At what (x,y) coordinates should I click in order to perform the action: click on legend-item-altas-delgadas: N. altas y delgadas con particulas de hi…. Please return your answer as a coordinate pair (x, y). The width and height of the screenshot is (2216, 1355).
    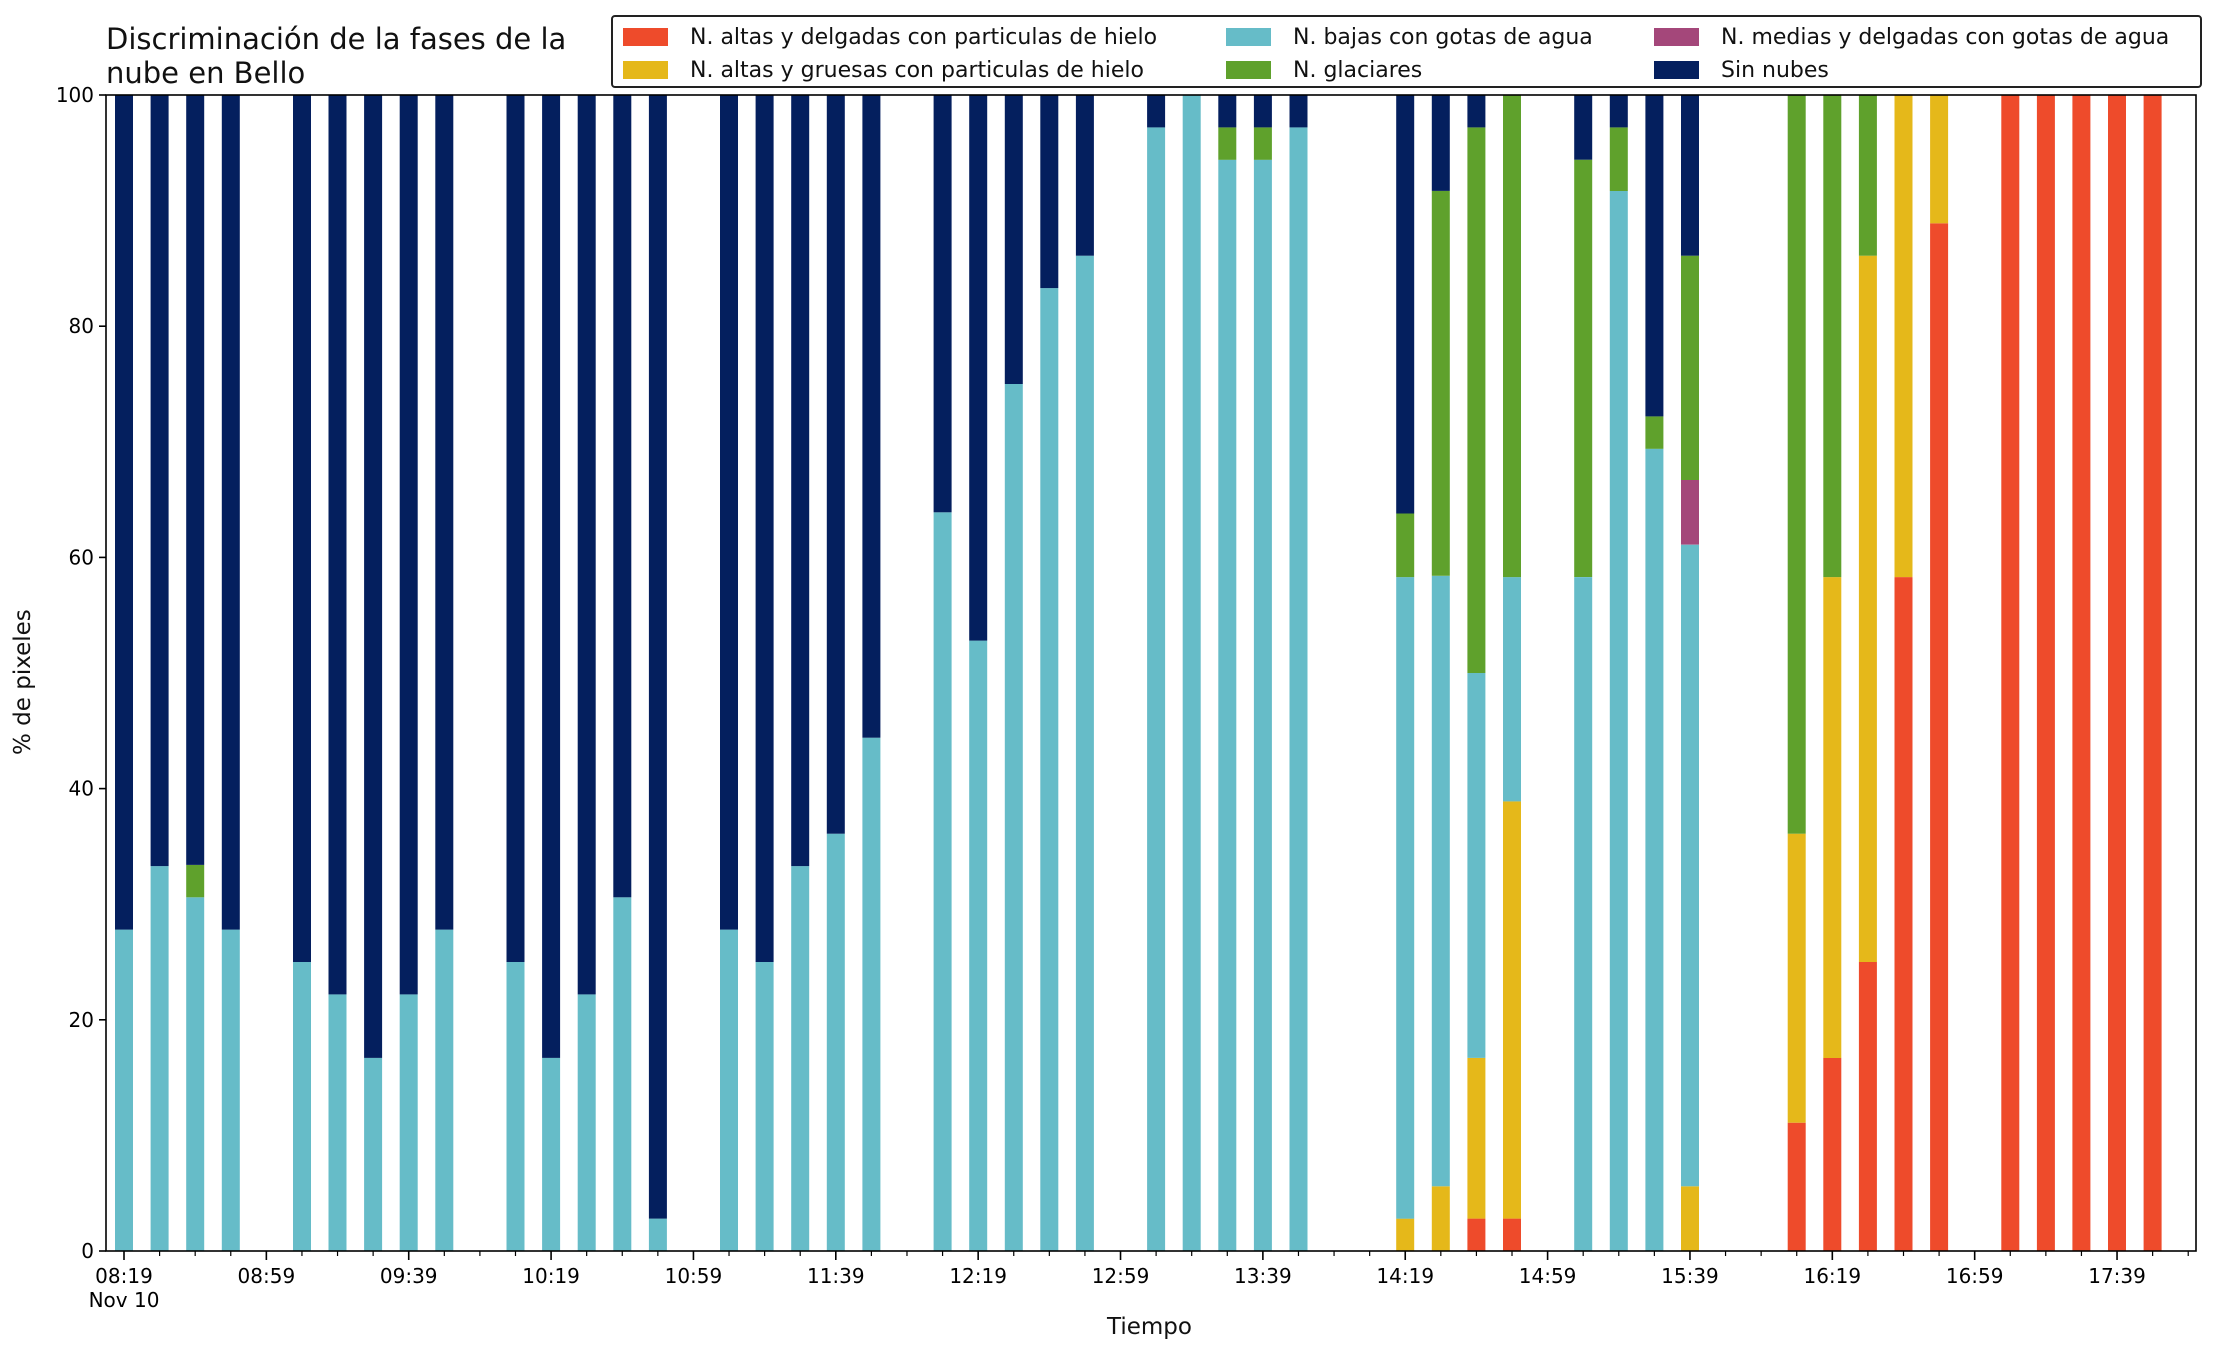
    Looking at the image, I should click on (890, 37).